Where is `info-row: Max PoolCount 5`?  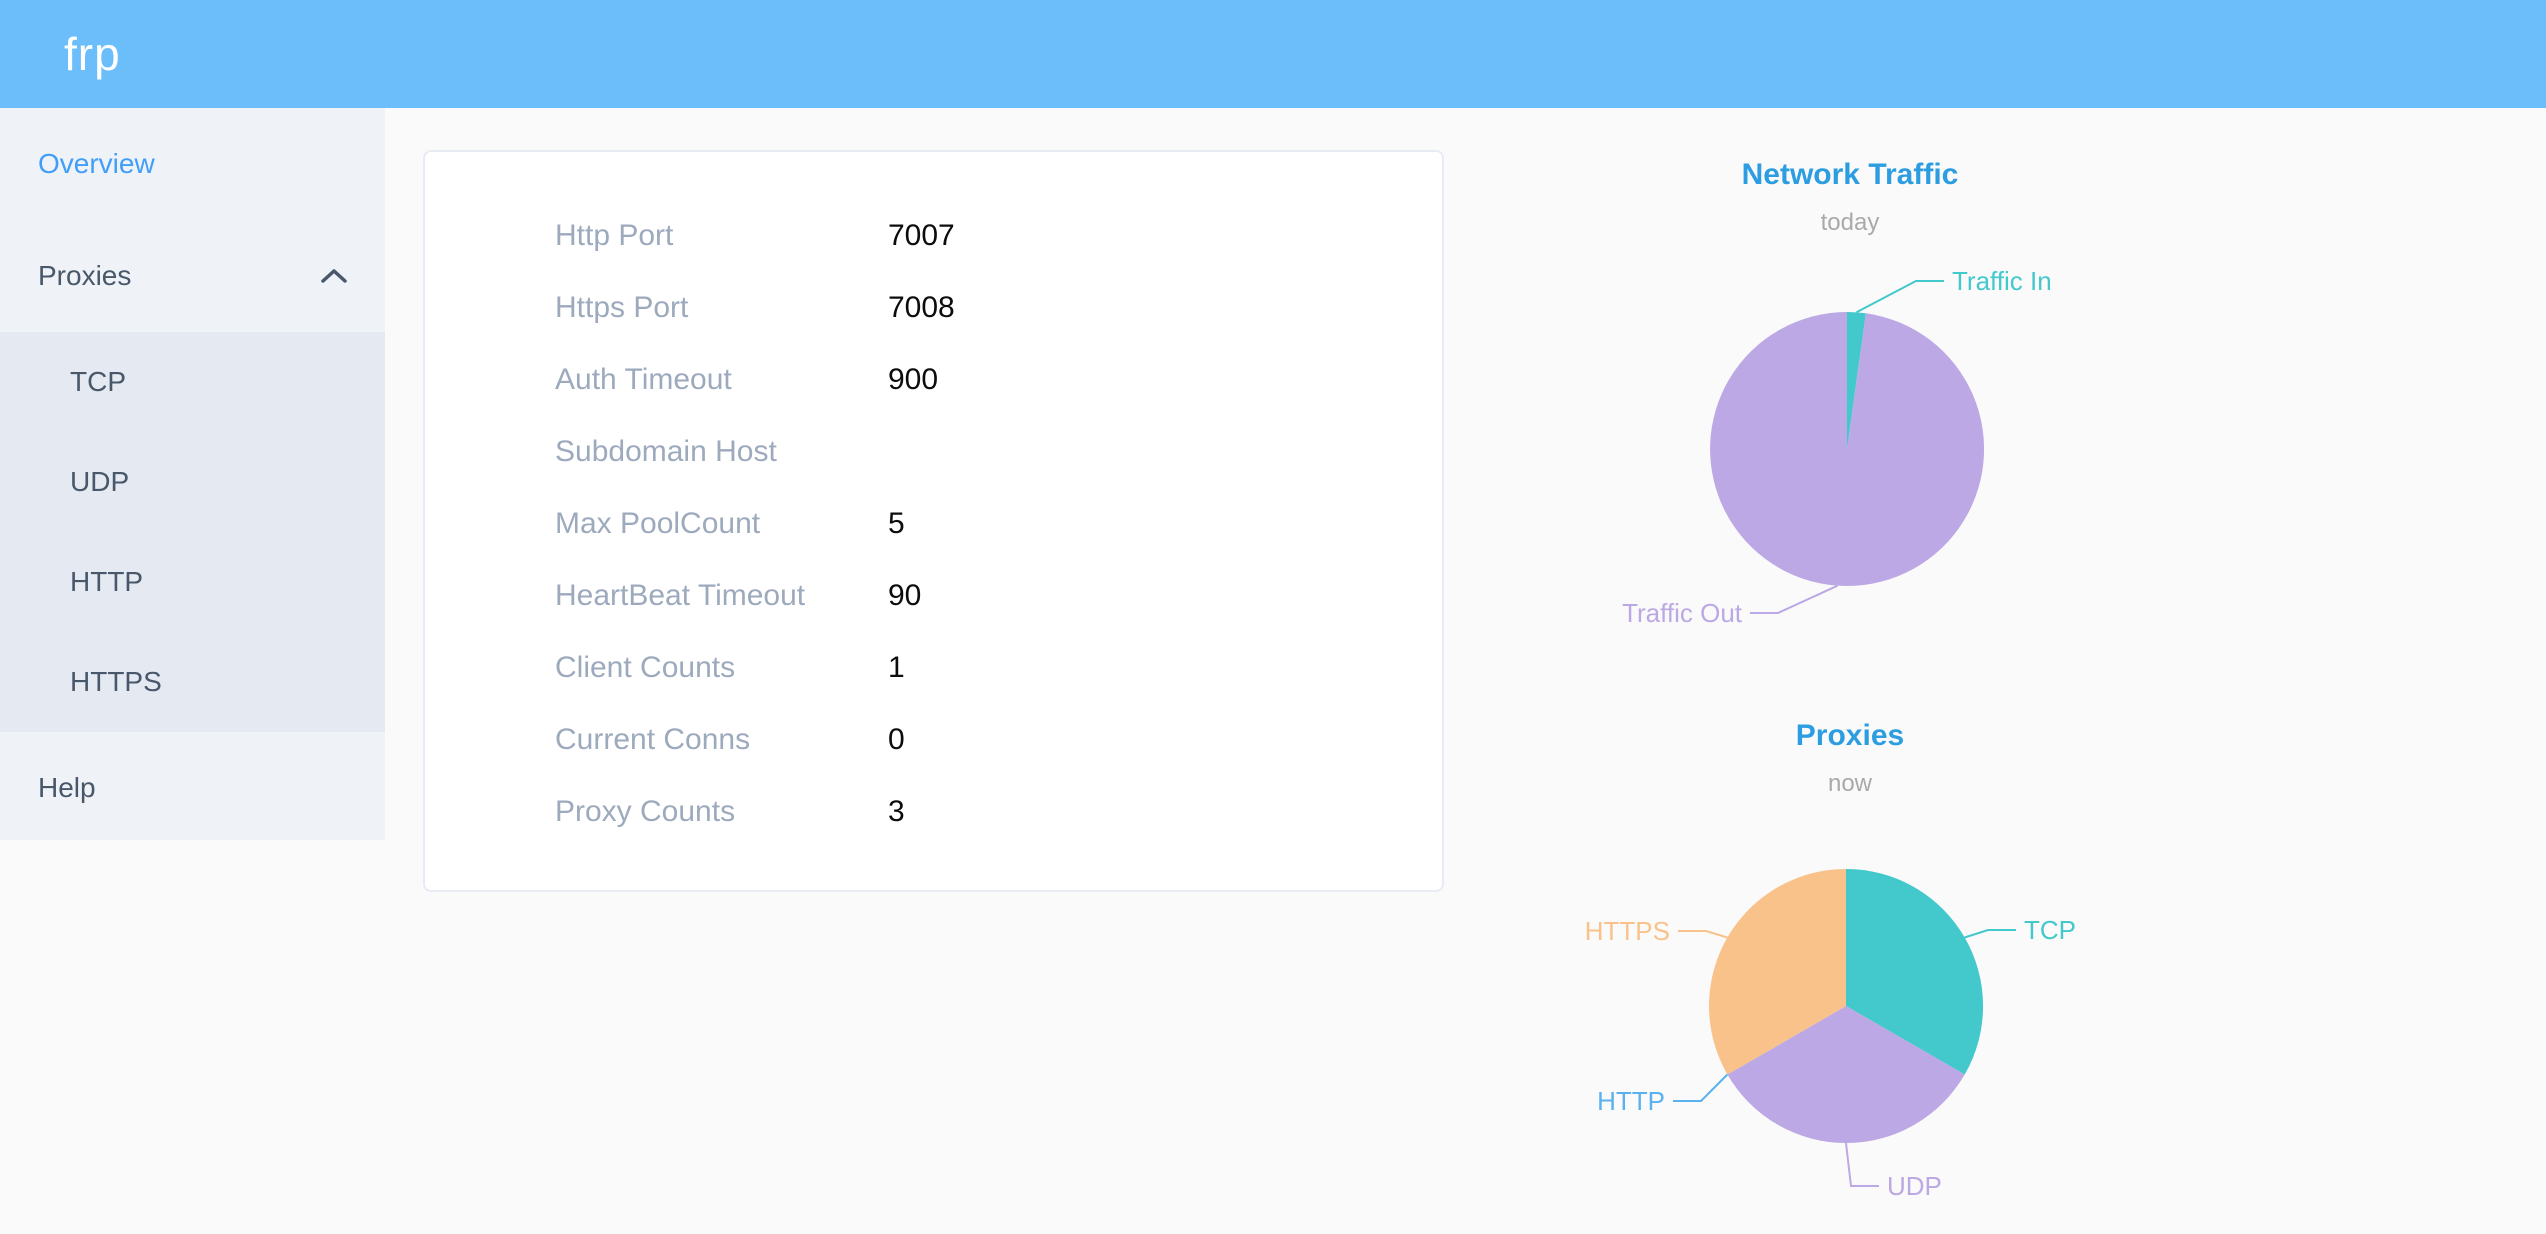 info-row: Max PoolCount 5 is located at coordinates (933, 524).